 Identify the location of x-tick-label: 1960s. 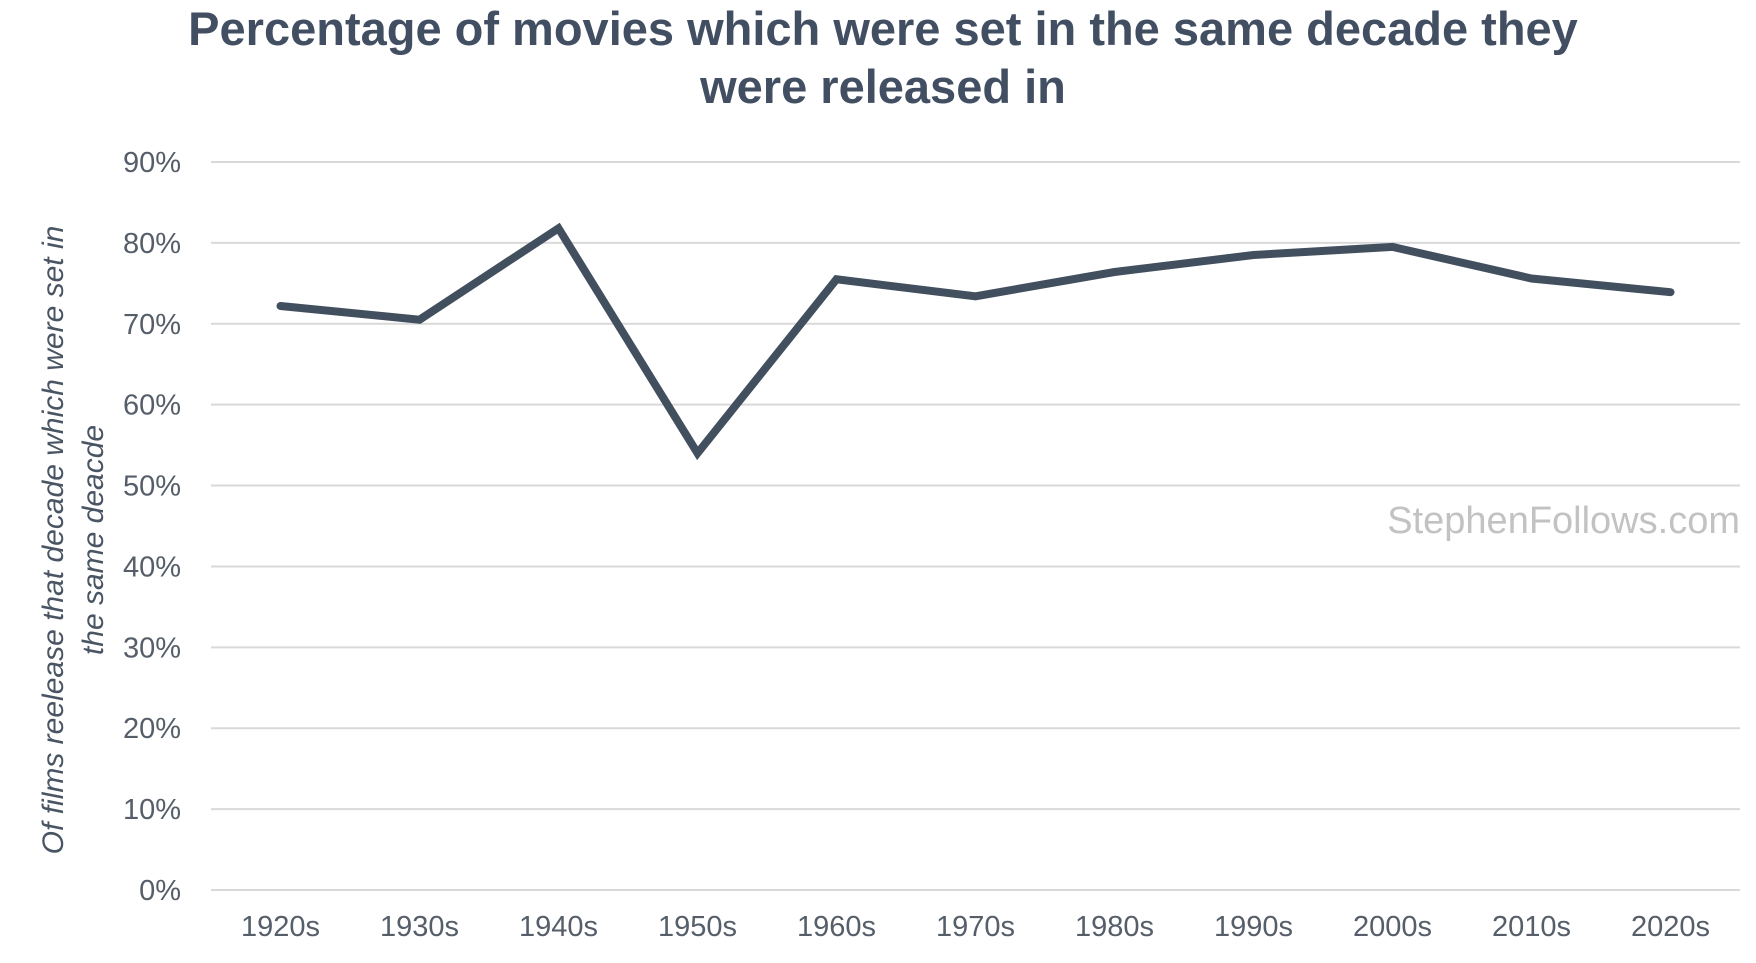
(836, 927).